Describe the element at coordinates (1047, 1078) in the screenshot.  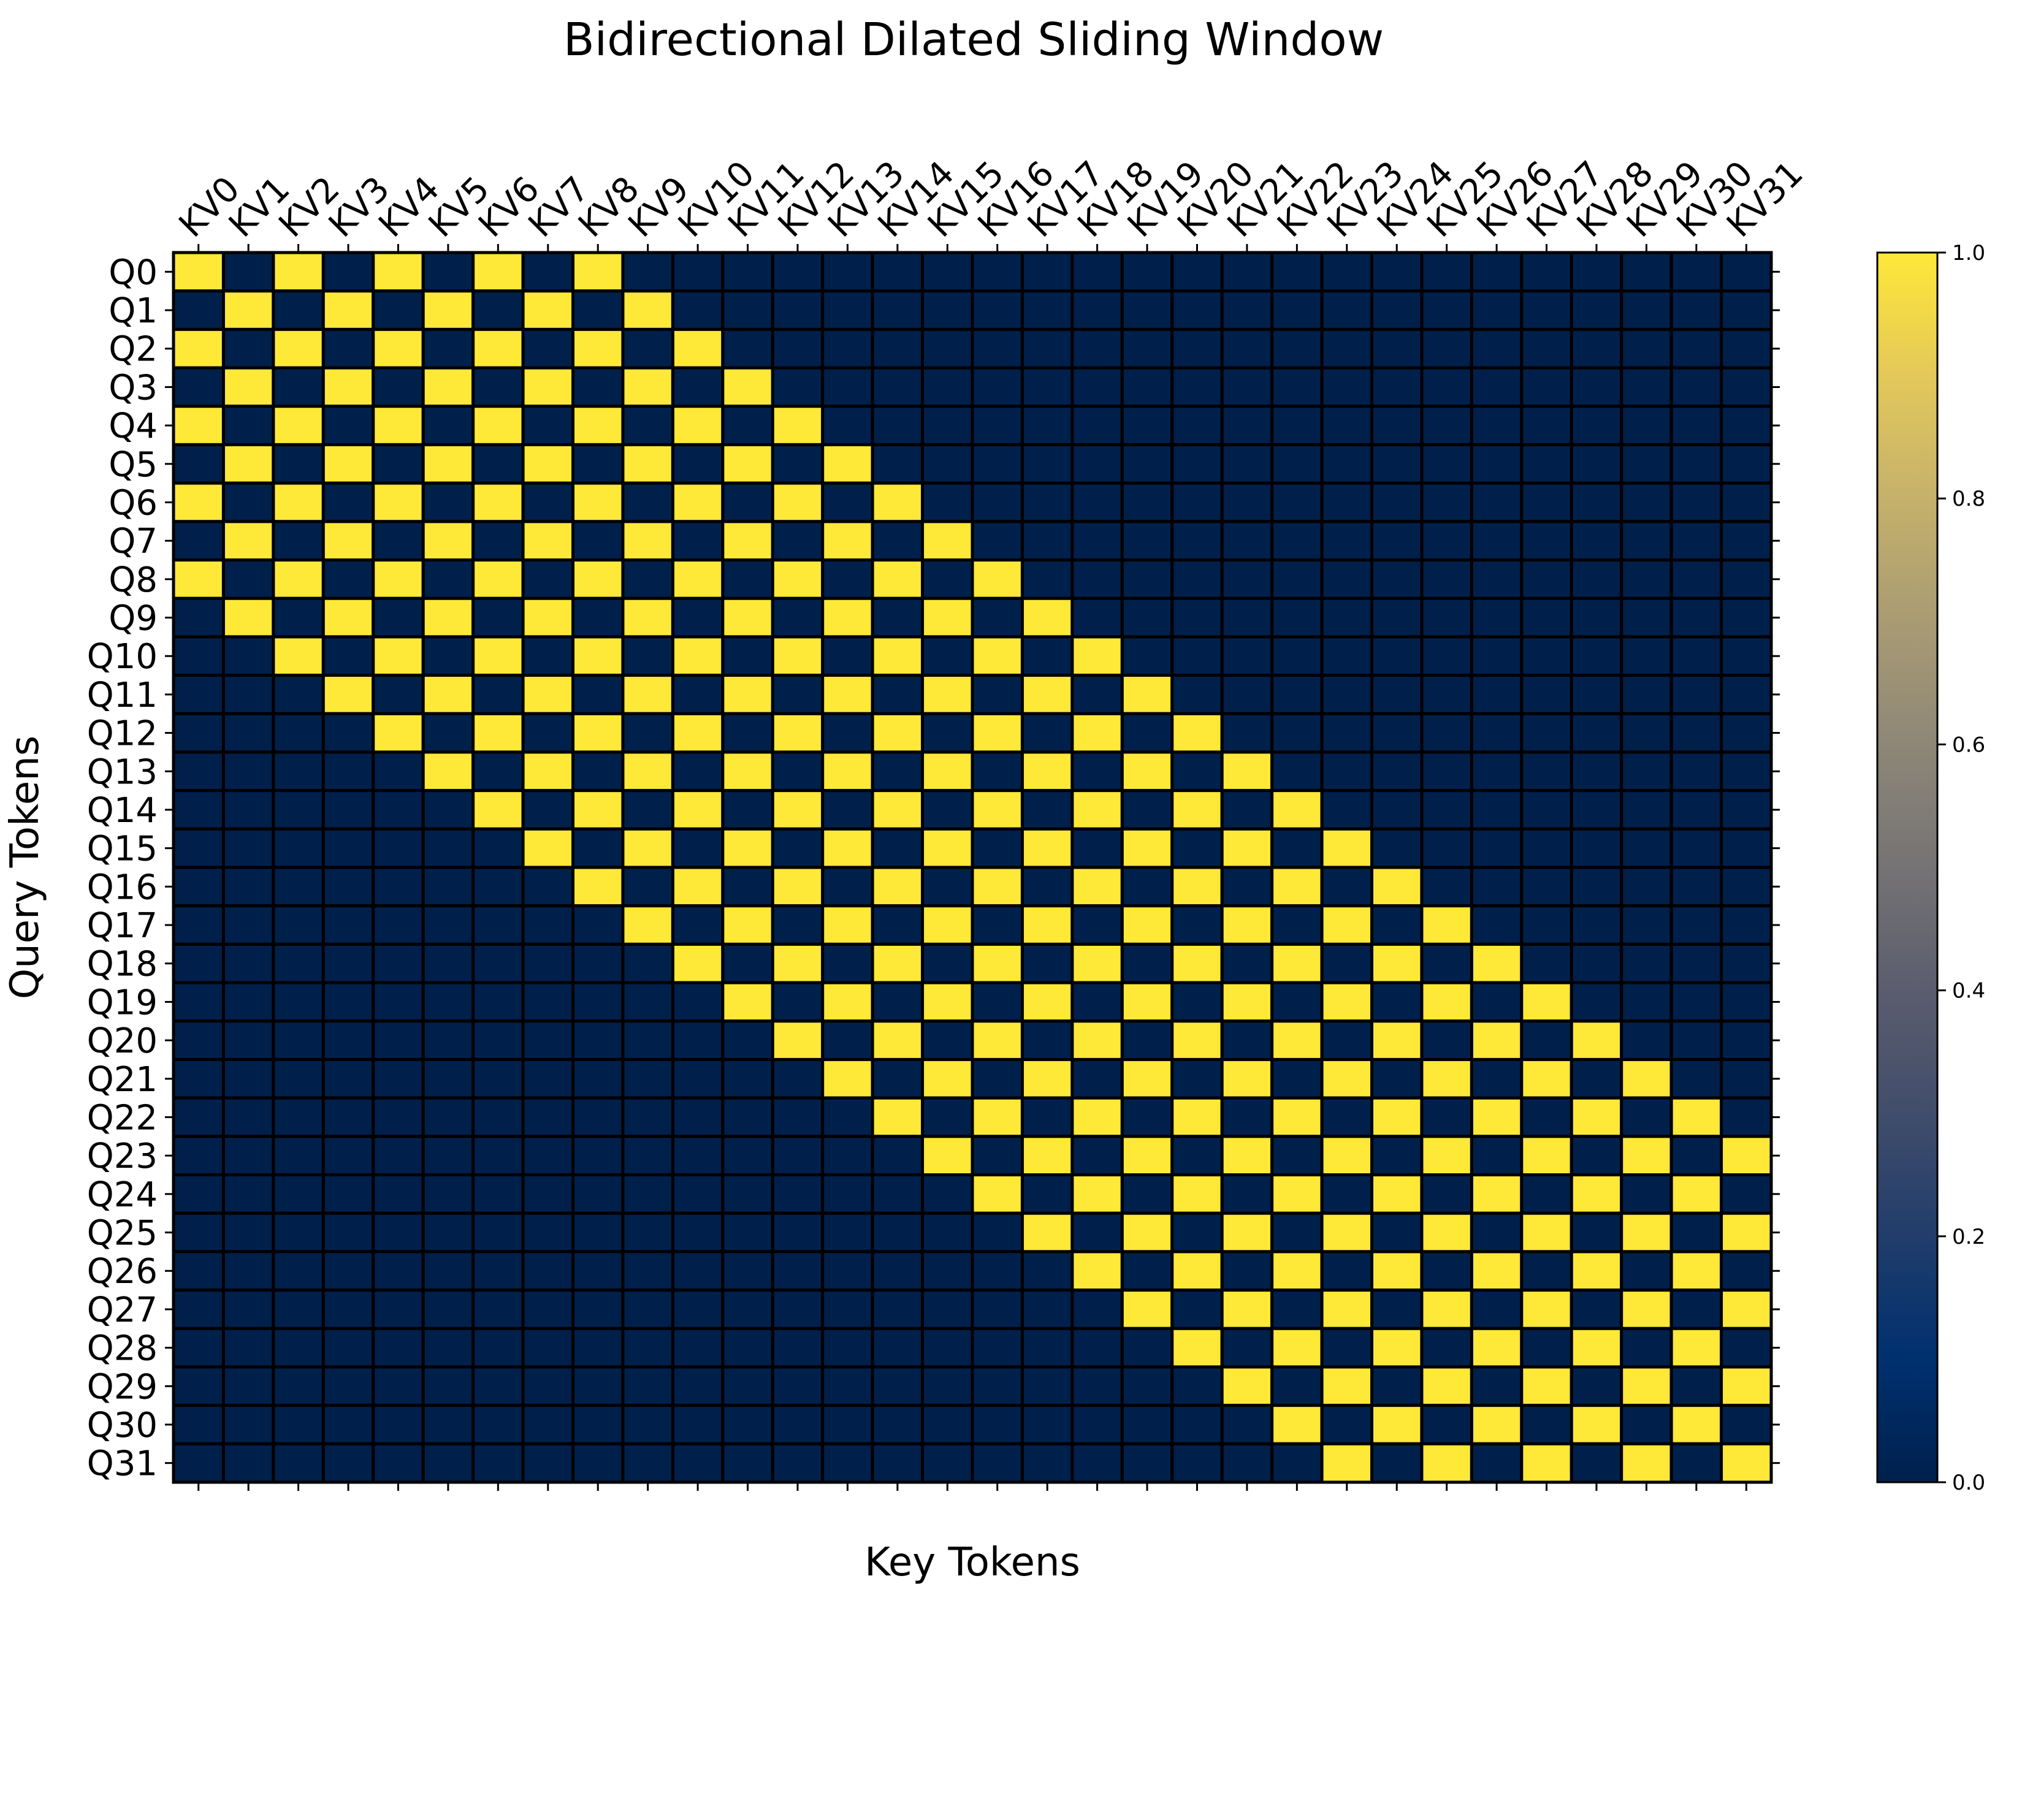
I see `heatmap-cell-q21-kv17` at that location.